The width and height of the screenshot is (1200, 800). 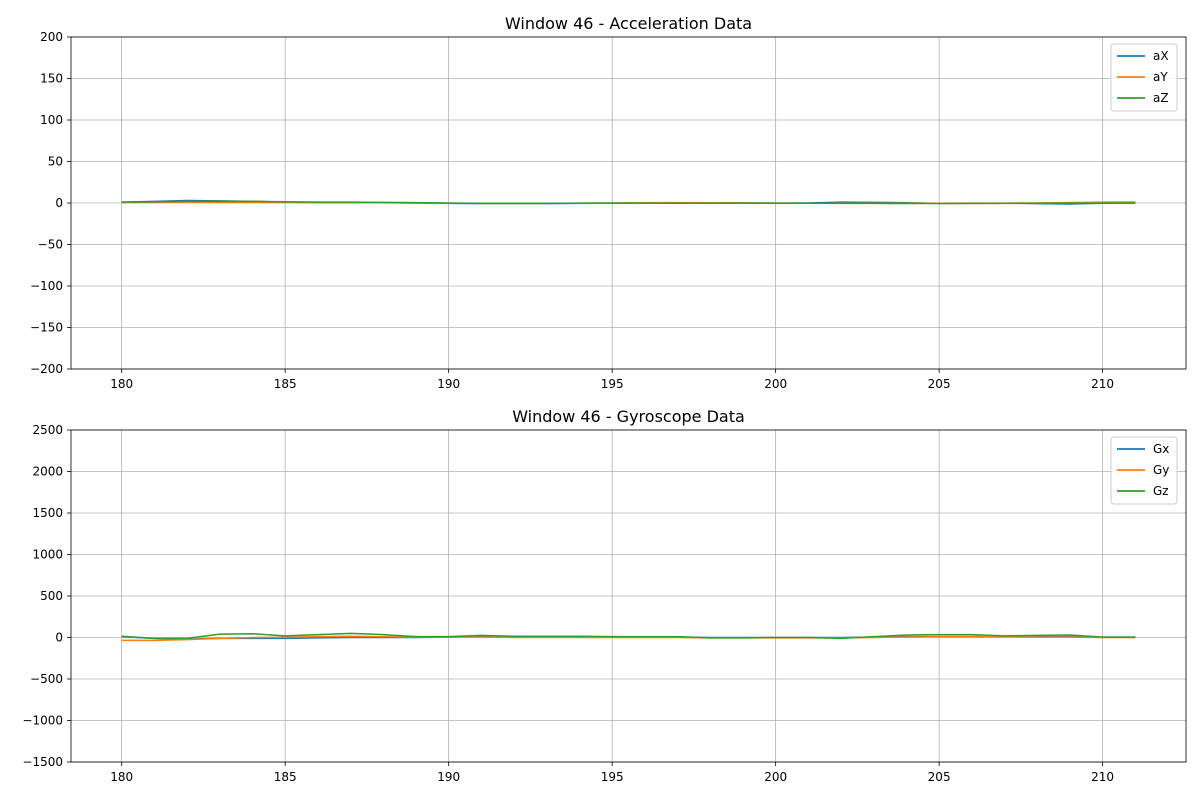 I want to click on acceleration-x-tick-label: 190, so click(x=448, y=384).